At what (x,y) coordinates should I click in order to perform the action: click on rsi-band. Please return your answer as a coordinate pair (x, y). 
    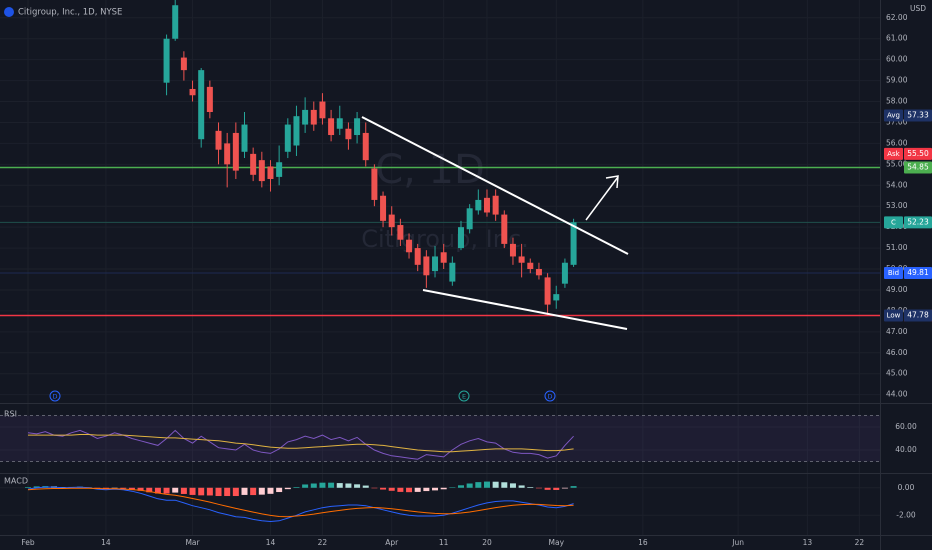
    Looking at the image, I should click on (440, 438).